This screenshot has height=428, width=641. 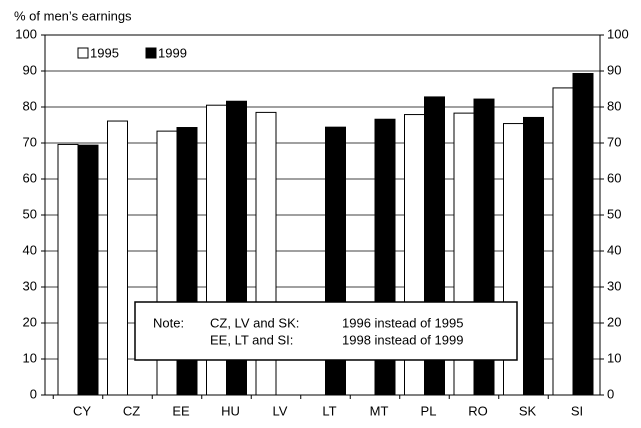 I want to click on x-tick-label: LV, so click(x=280, y=410).